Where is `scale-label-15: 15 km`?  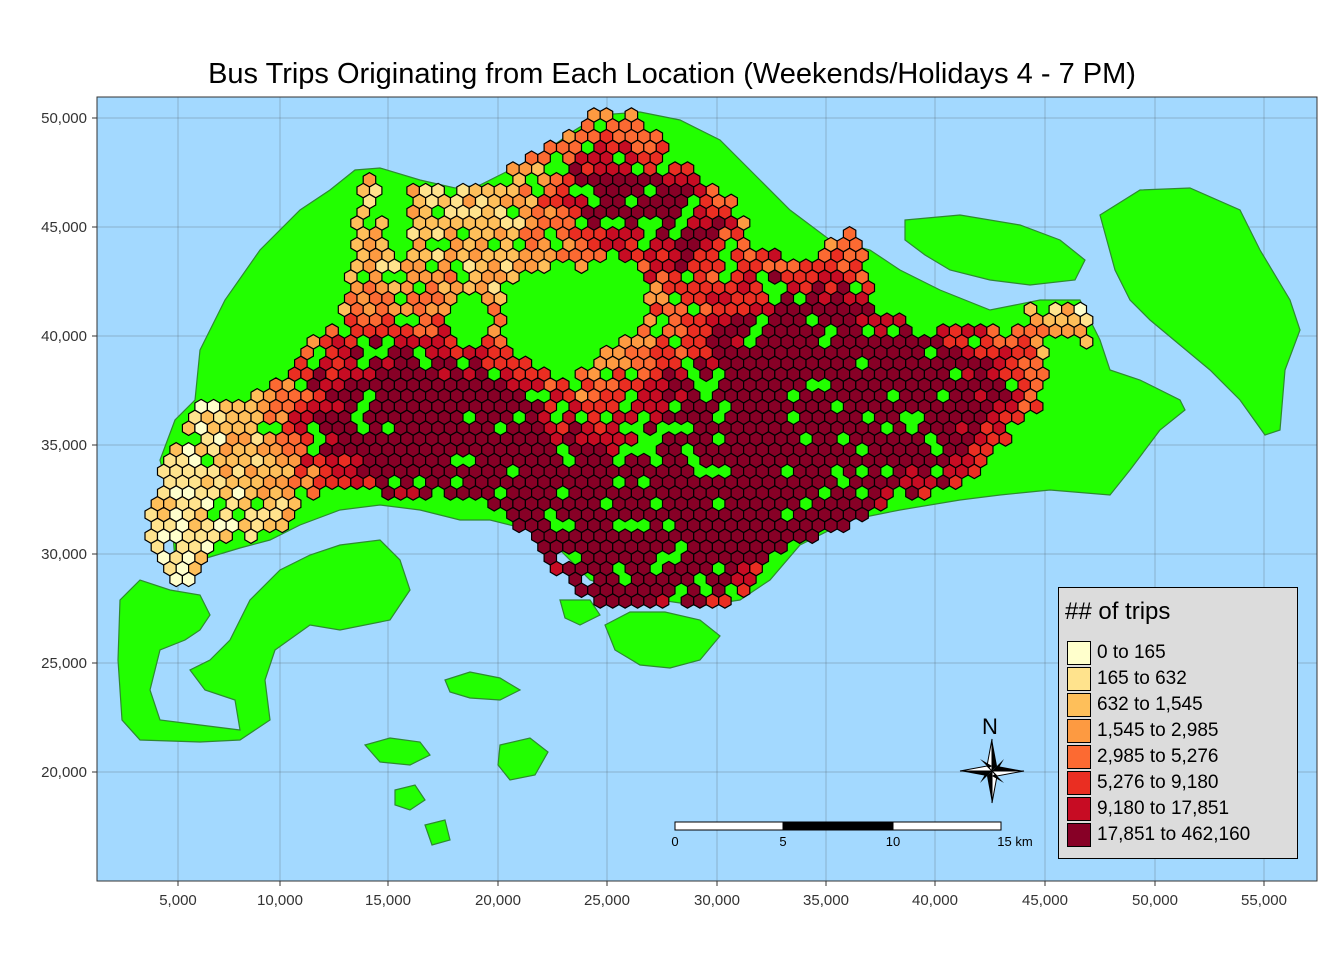 scale-label-15: 15 km is located at coordinates (1014, 841).